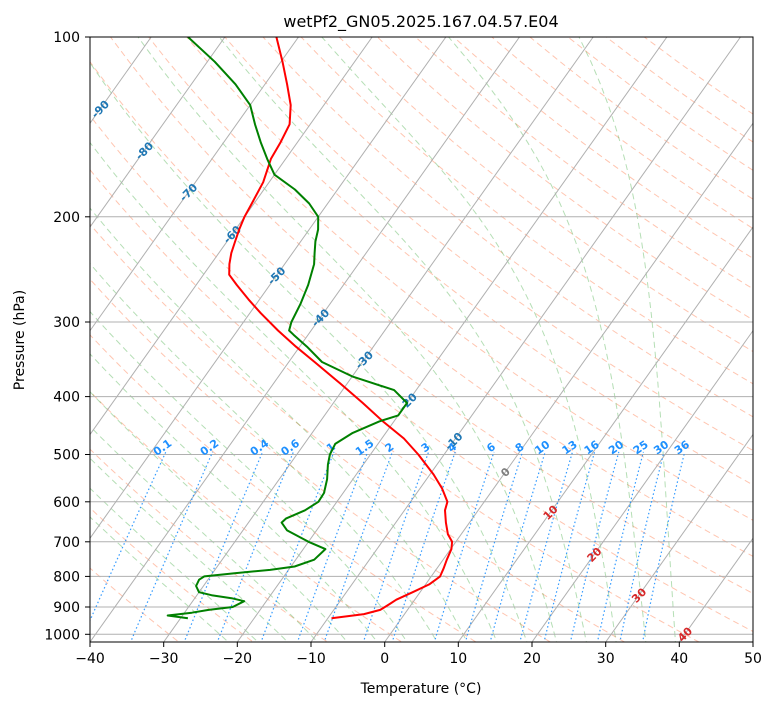 Image resolution: width=775 pixels, height=708 pixels. Describe the element at coordinates (311, 659) in the screenshot. I see `x-tick-label: −10` at that location.